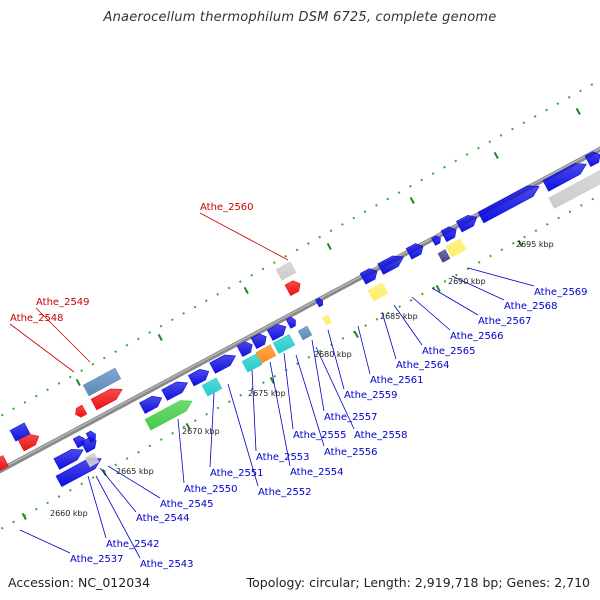  I want to click on gene-label-athe-2542: Athe_2542, so click(133, 544).